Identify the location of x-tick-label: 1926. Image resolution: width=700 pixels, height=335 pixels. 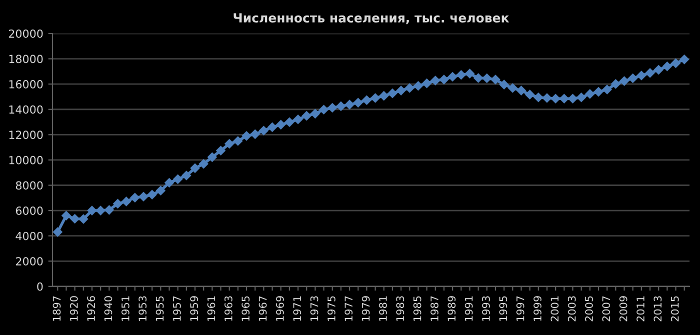
(91, 308).